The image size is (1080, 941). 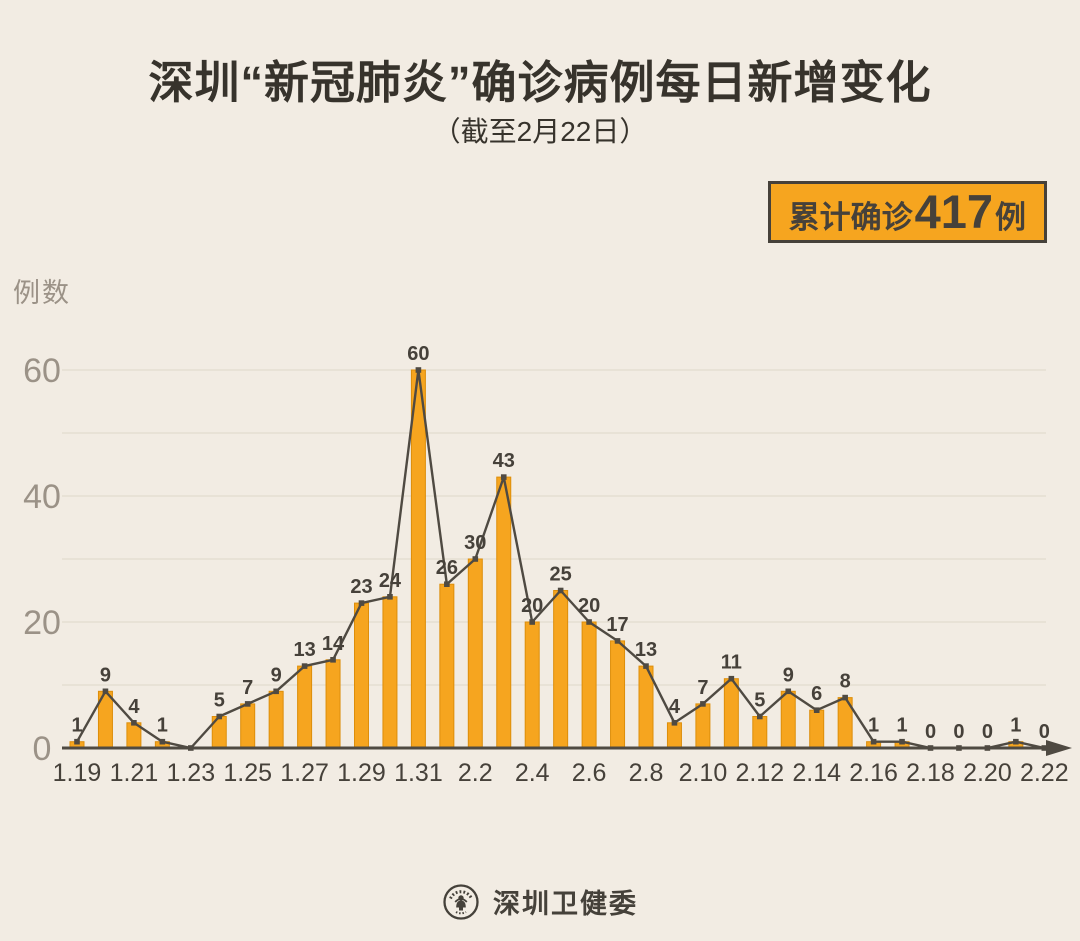 I want to click on badge-total-number: 417, so click(x=953, y=211).